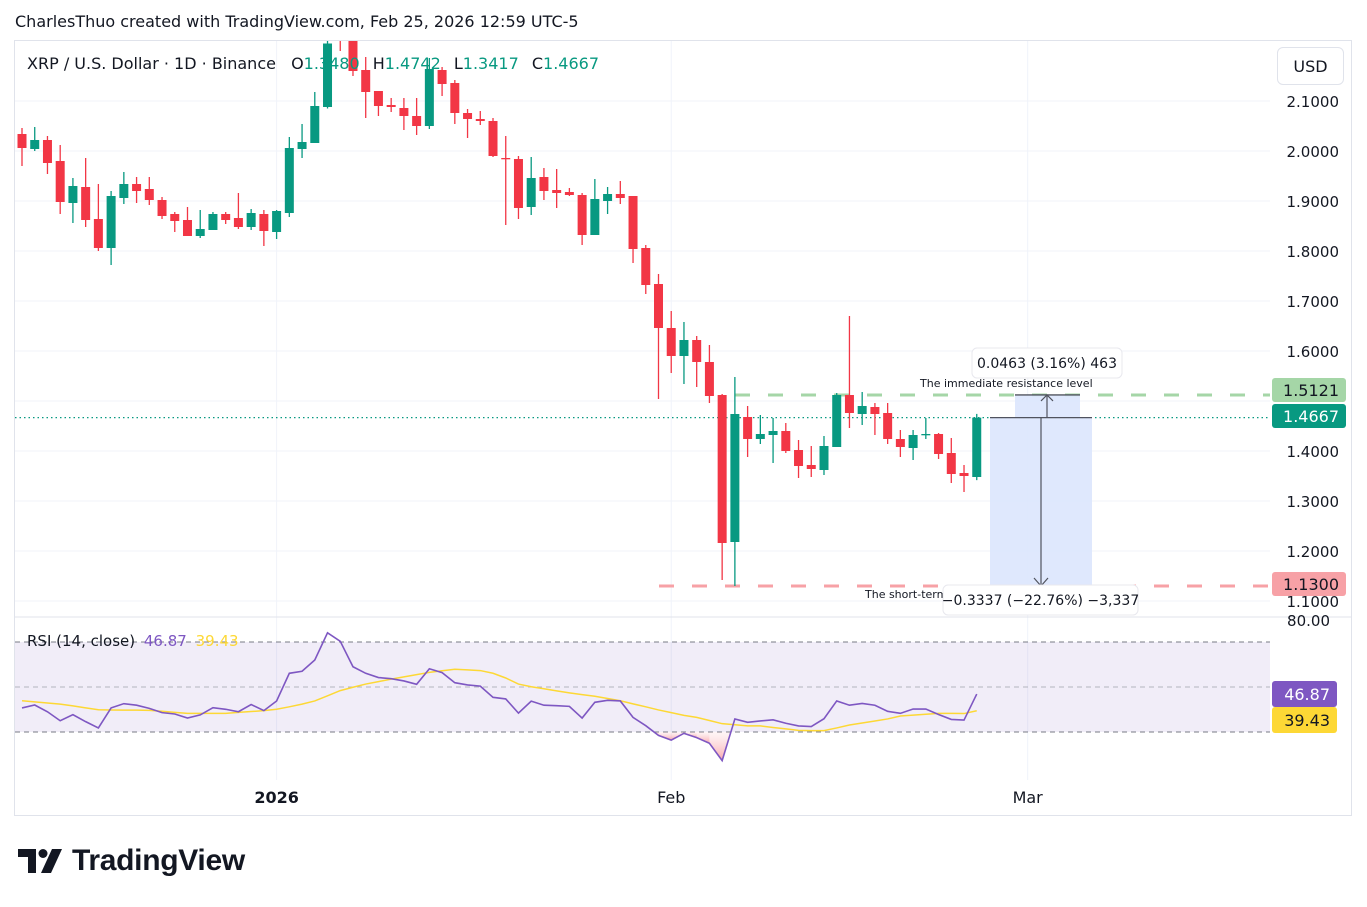 This screenshot has width=1367, height=907. I want to click on rsi-ma-line, so click(499, 700).